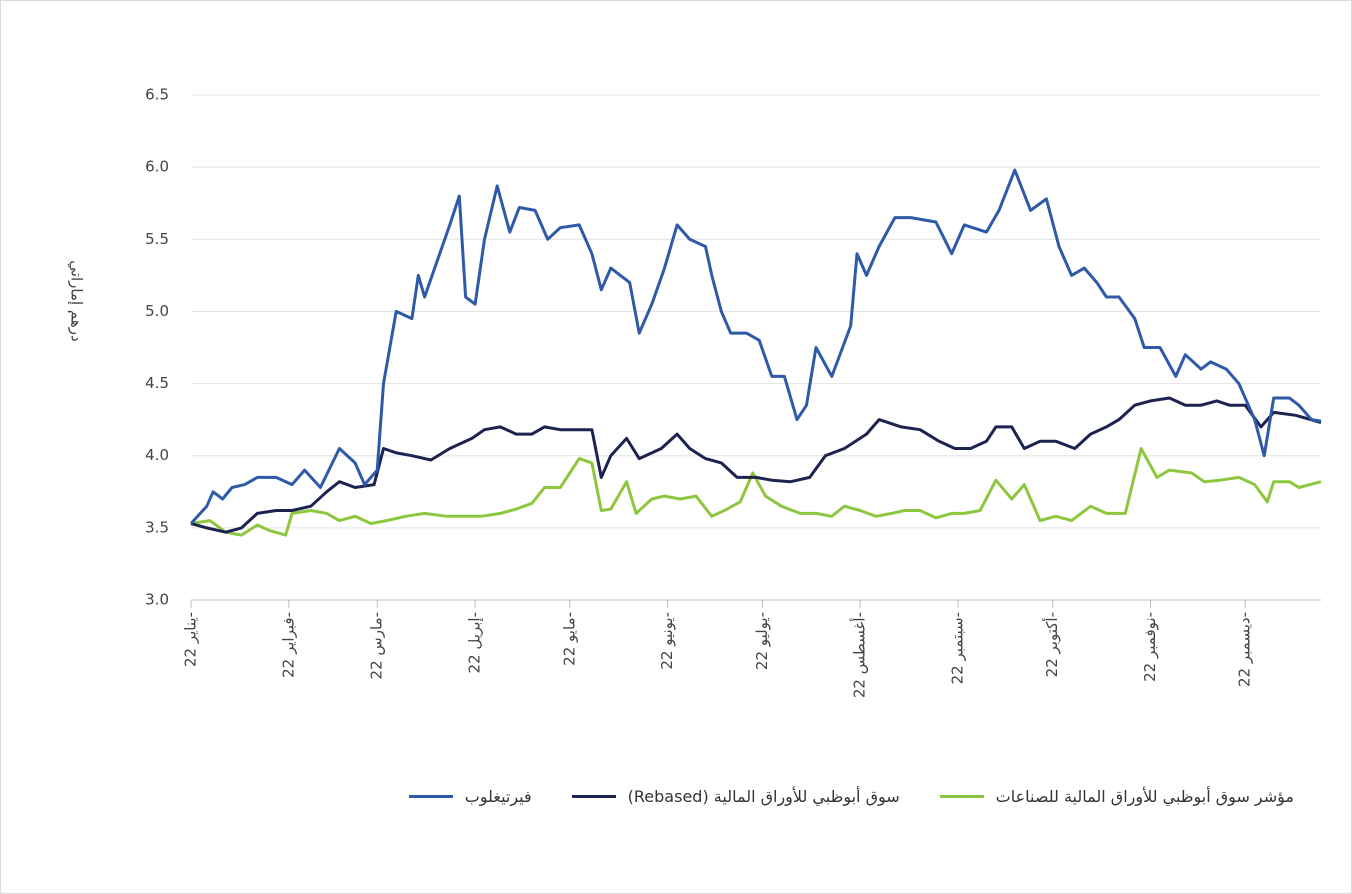 Image resolution: width=1352 pixels, height=894 pixels. What do you see at coordinates (191, 639) in the screenshot?
I see `x-tick-label: يناير 22-` at bounding box center [191, 639].